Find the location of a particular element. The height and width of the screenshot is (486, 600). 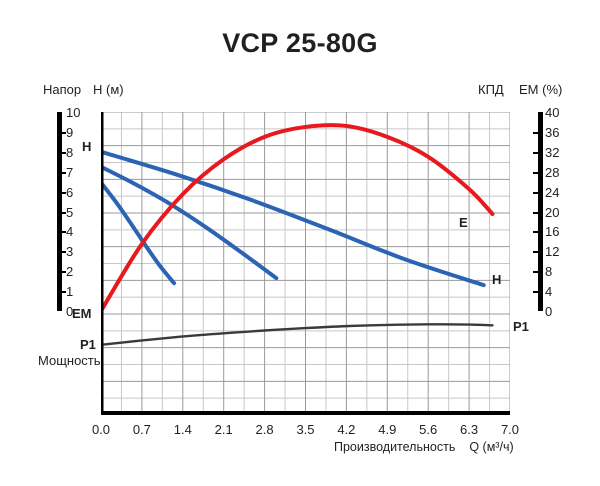

left-axis-caption: Напор is located at coordinates (62, 89).